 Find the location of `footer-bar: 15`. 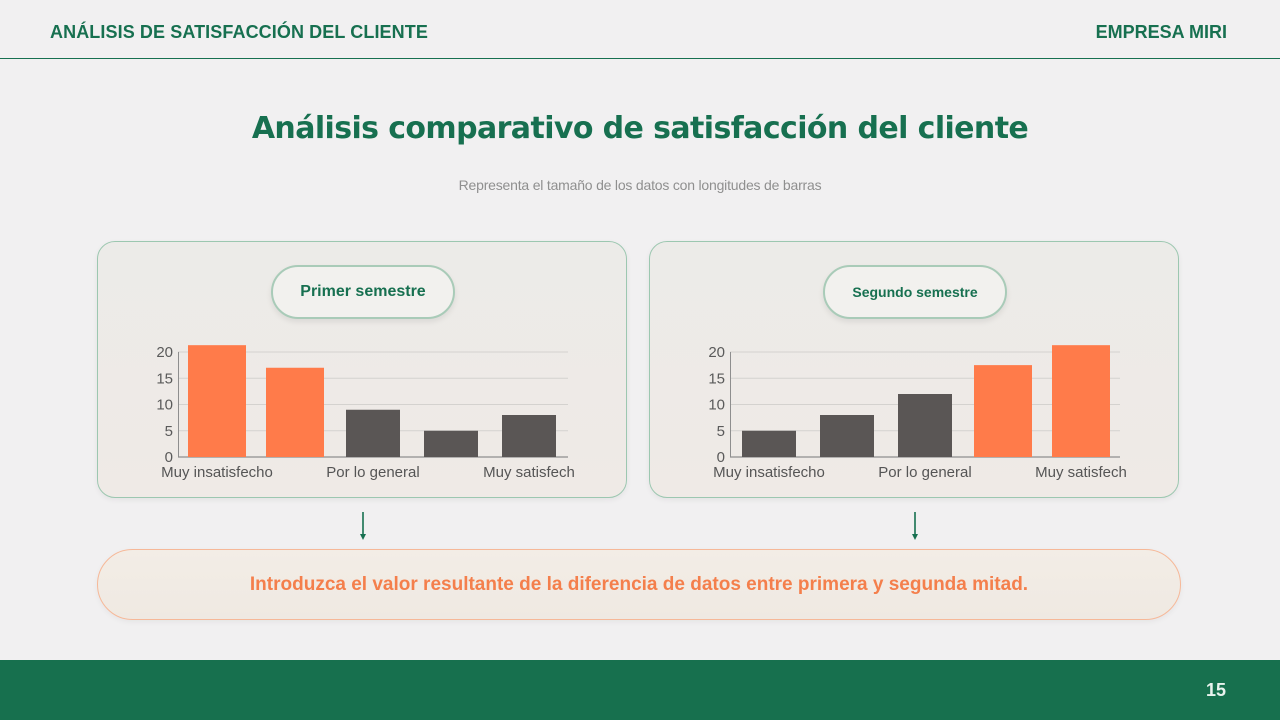

footer-bar: 15 is located at coordinates (640, 690).